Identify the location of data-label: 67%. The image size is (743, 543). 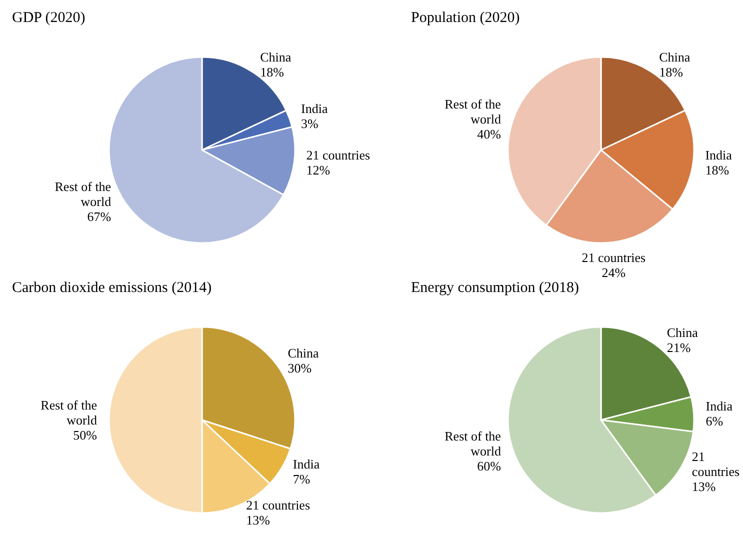
(99, 216).